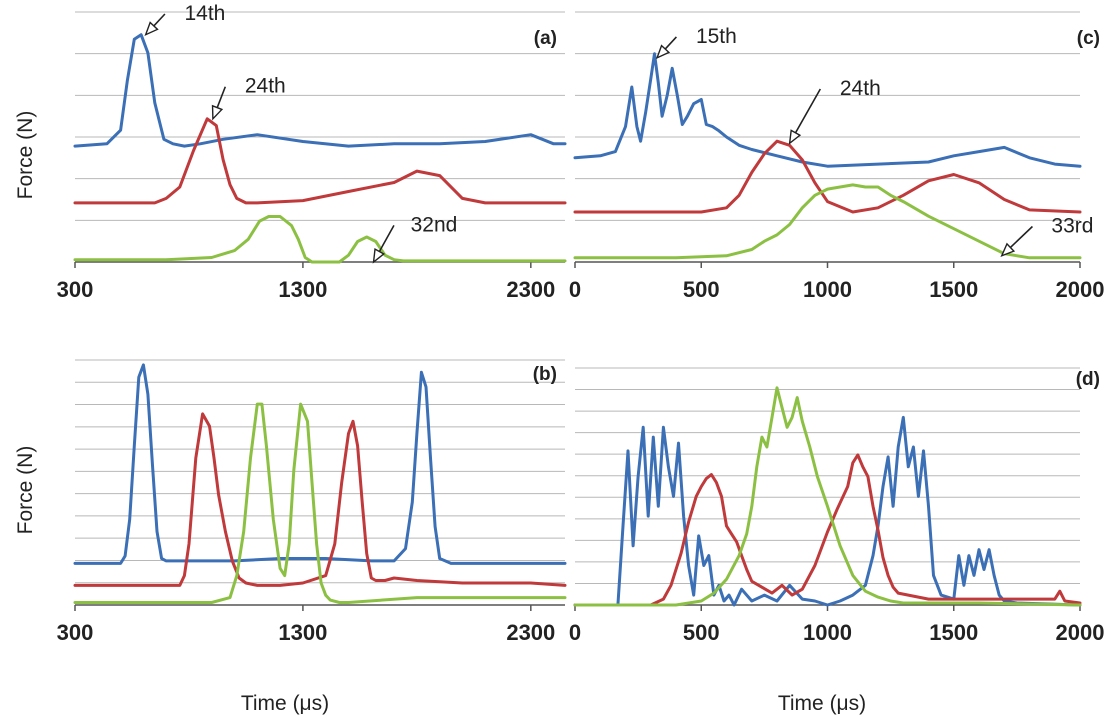  Describe the element at coordinates (545, 374) in the screenshot. I see `panel-label-b: (b)` at that location.